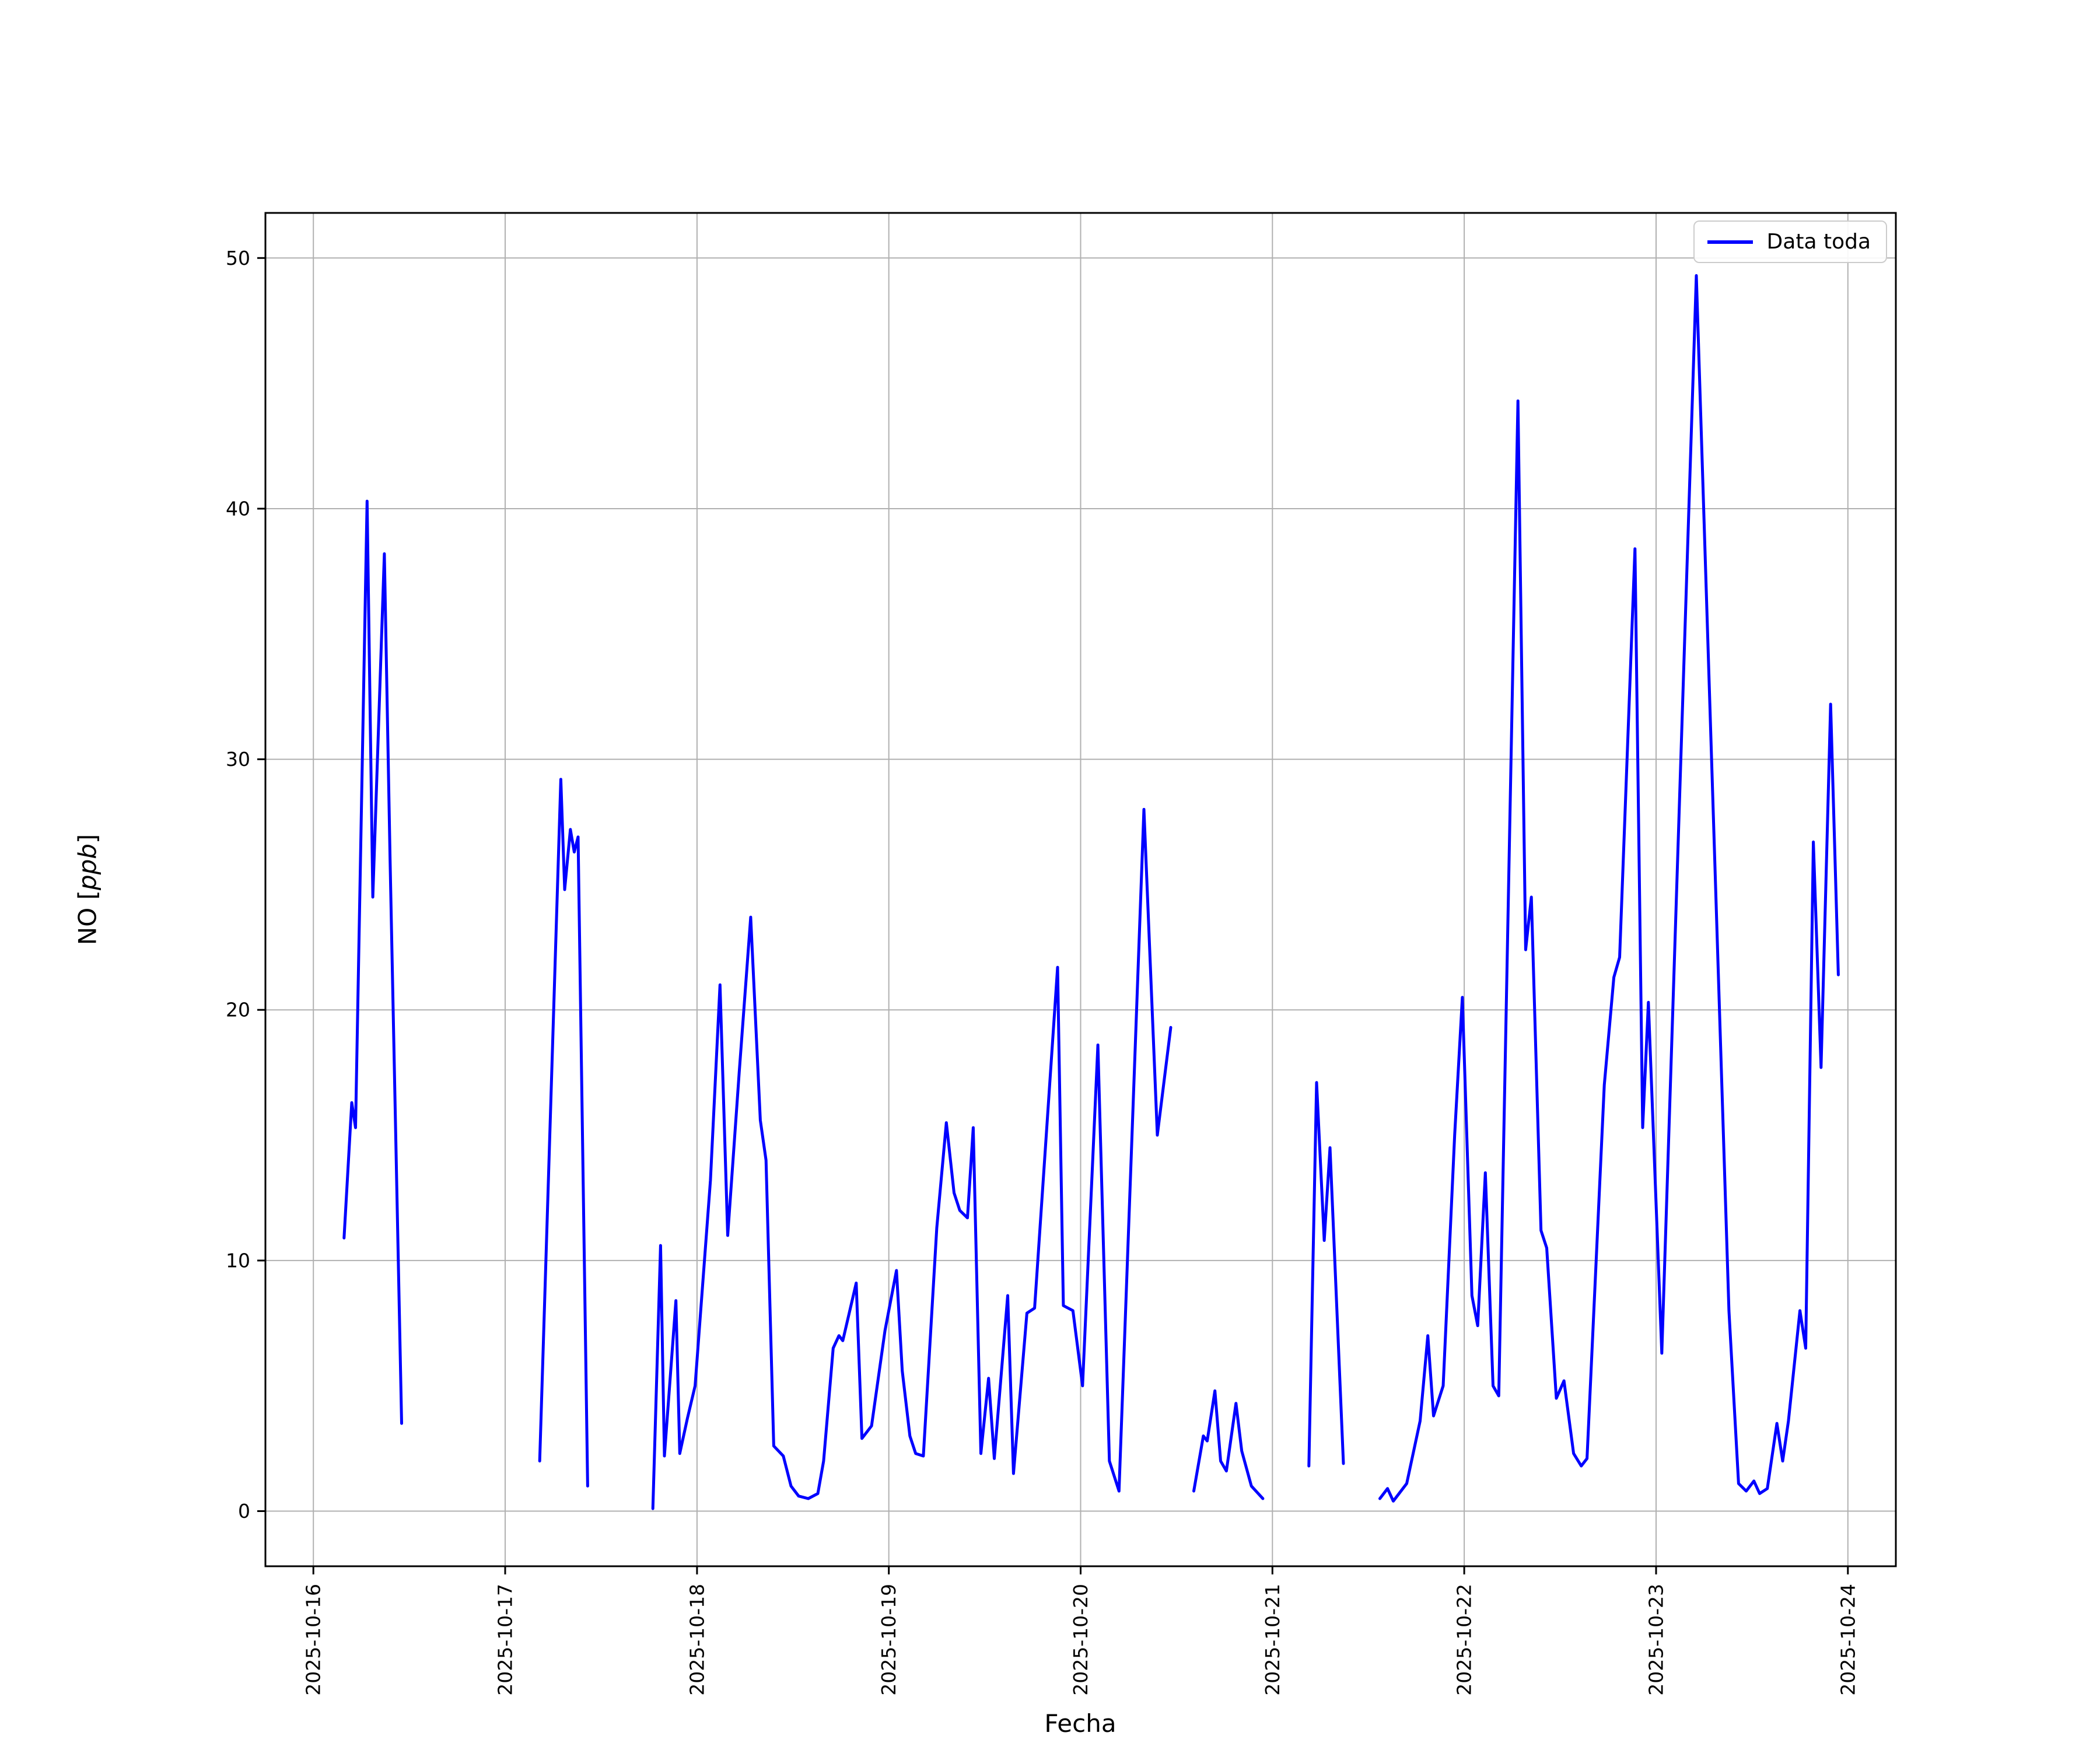  What do you see at coordinates (238, 1010) in the screenshot?
I see `y-tick-label: 20` at bounding box center [238, 1010].